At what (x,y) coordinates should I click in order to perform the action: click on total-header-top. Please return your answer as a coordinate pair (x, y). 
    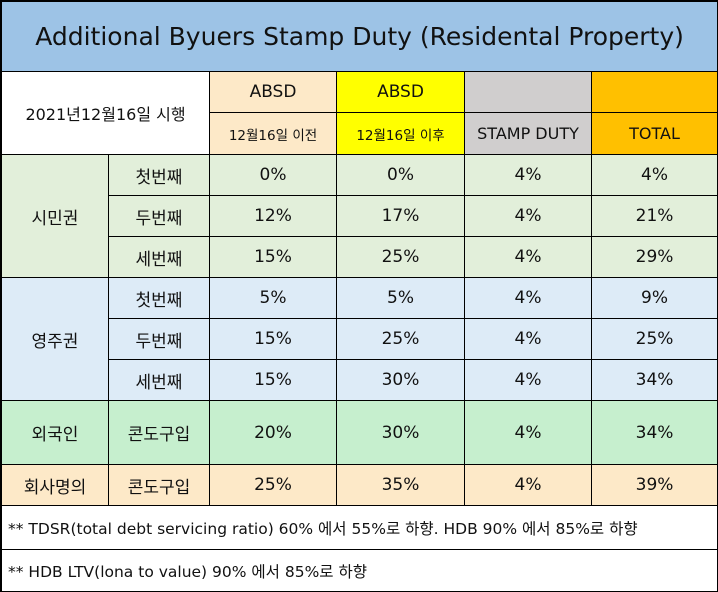
    Looking at the image, I should click on (654, 92).